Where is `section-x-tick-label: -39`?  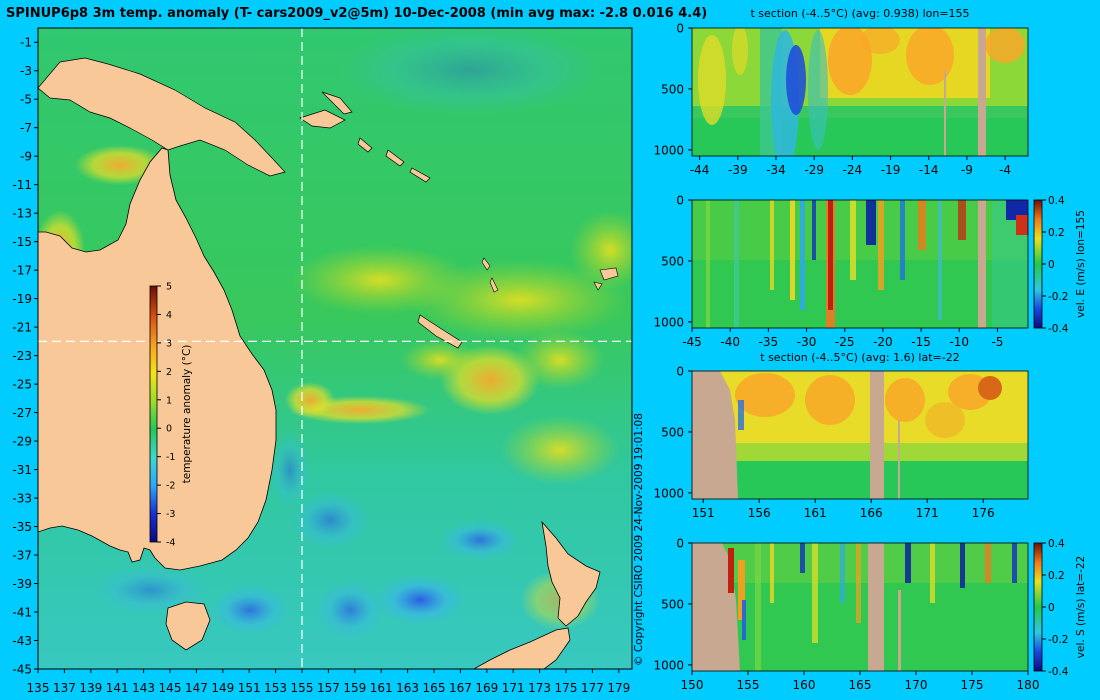
section-x-tick-label: -39 is located at coordinates (738, 170).